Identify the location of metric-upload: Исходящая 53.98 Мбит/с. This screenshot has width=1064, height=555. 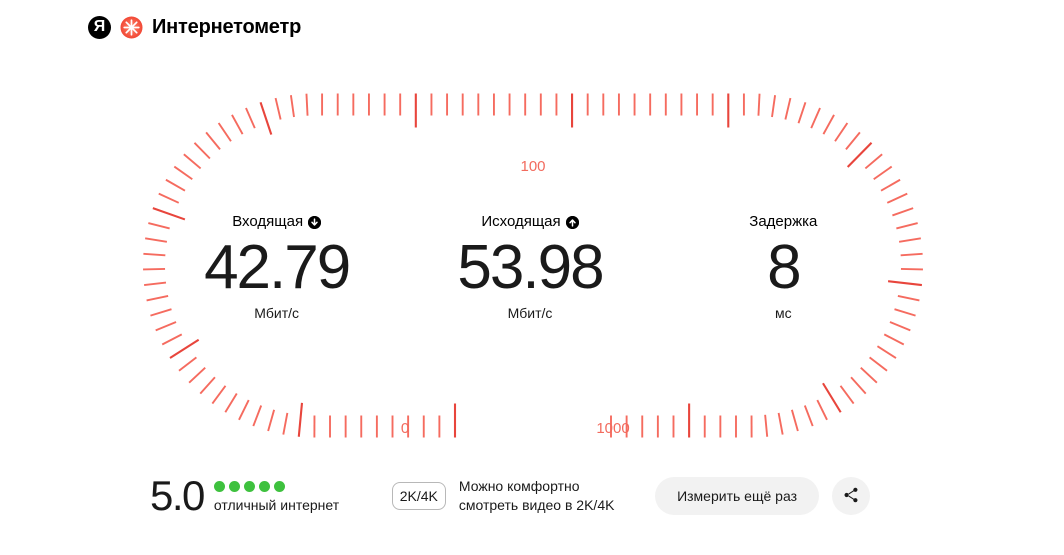
(529, 266).